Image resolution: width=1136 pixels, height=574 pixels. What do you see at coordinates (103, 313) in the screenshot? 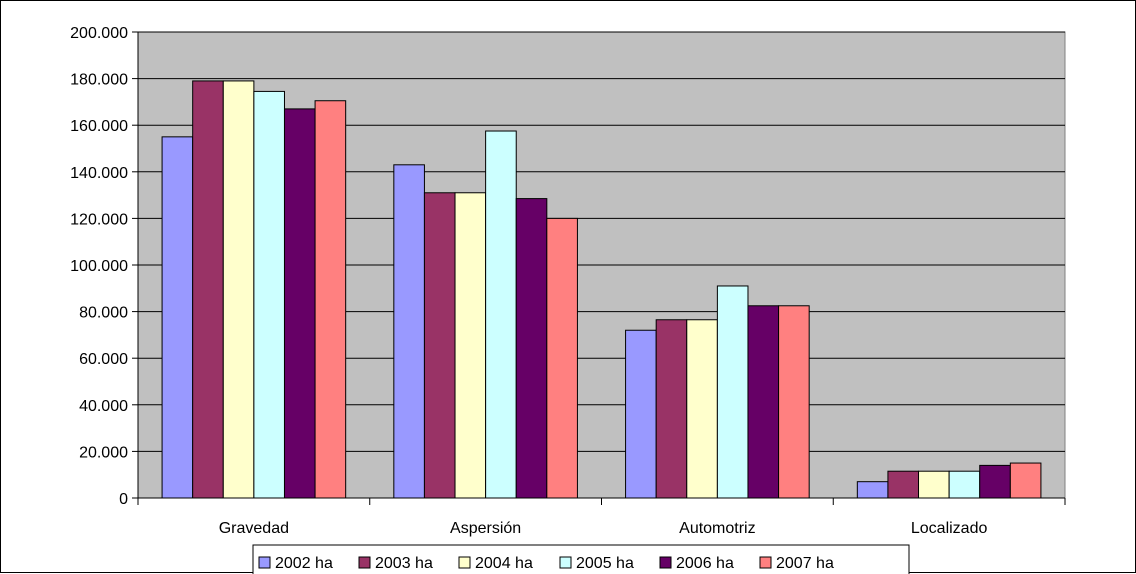
I see `y-tick-label: 80.000` at bounding box center [103, 313].